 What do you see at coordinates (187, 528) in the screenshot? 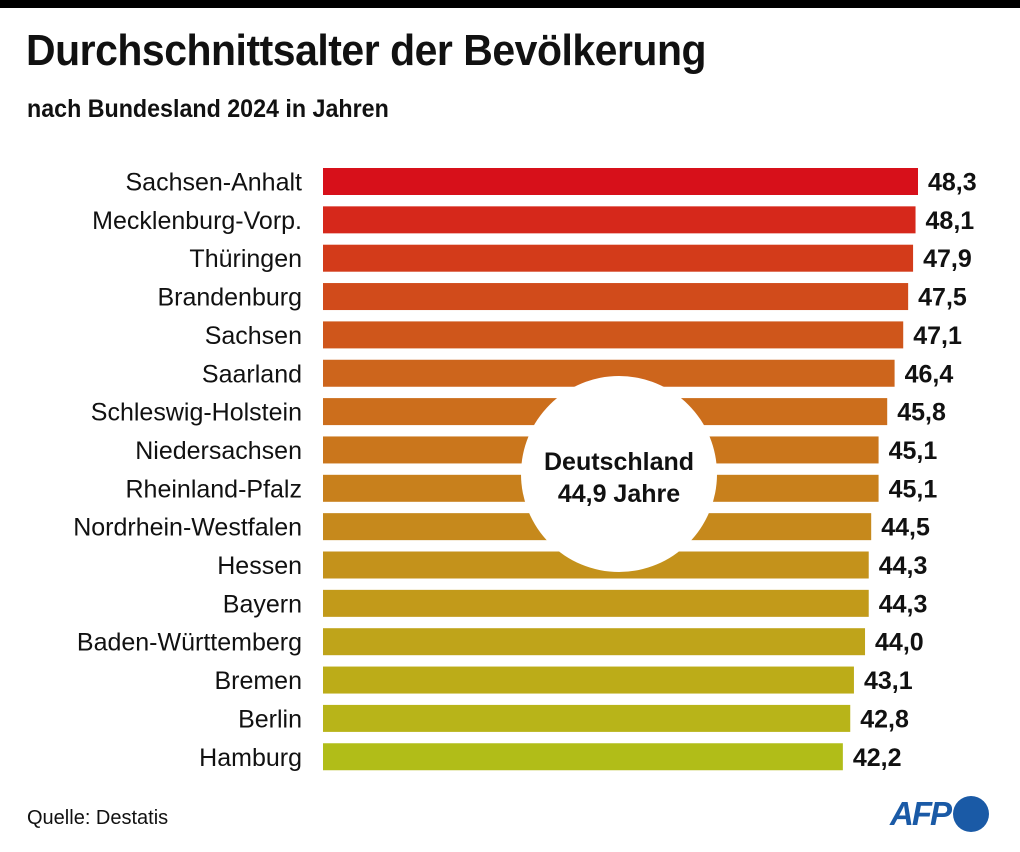
I see `category-label: Nordrhein-Westfalen` at bounding box center [187, 528].